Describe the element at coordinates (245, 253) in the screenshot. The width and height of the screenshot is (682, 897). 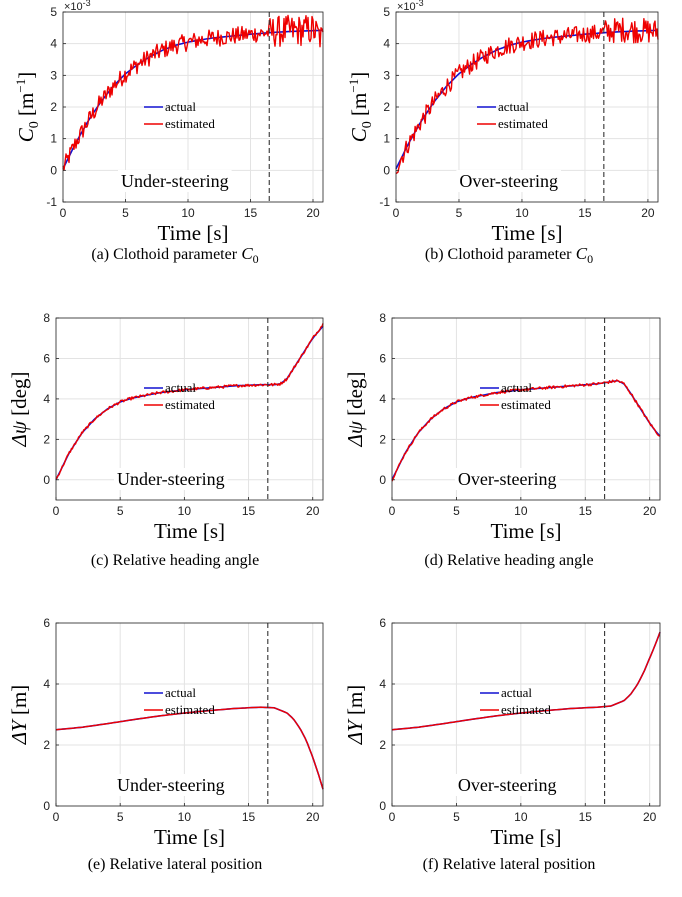
I see `caption-math: C` at that location.